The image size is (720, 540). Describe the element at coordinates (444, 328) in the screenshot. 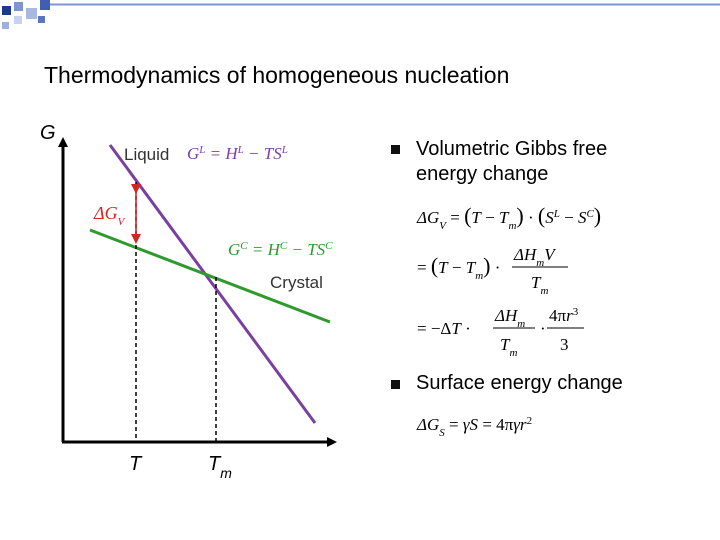

I see `eq-dgv-line3: = −ΔT ·` at that location.